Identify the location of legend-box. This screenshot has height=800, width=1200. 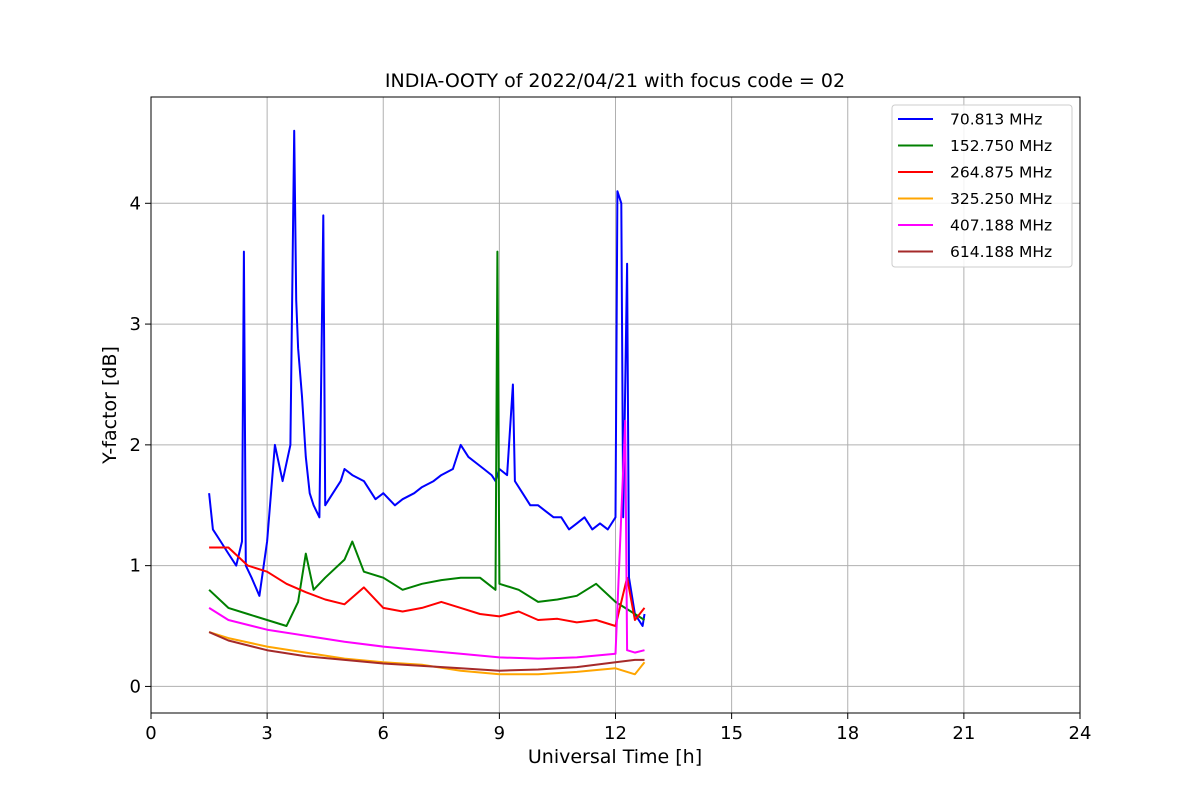
(982, 186).